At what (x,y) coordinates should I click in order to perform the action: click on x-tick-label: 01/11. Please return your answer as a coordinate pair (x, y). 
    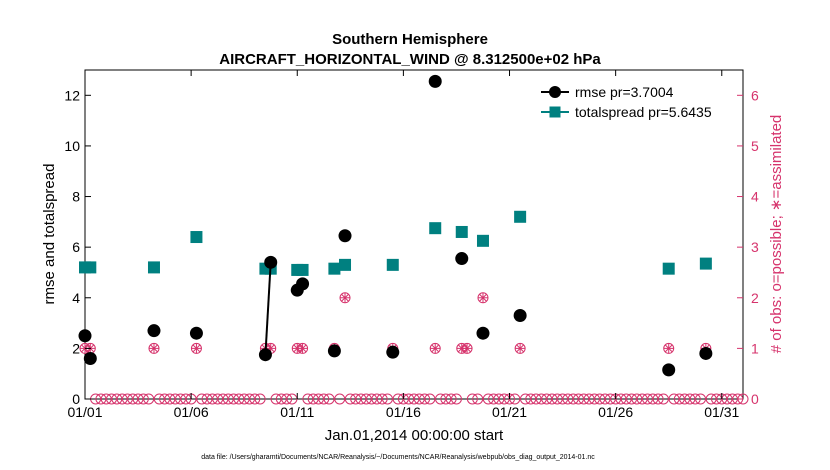
    Looking at the image, I should click on (297, 412).